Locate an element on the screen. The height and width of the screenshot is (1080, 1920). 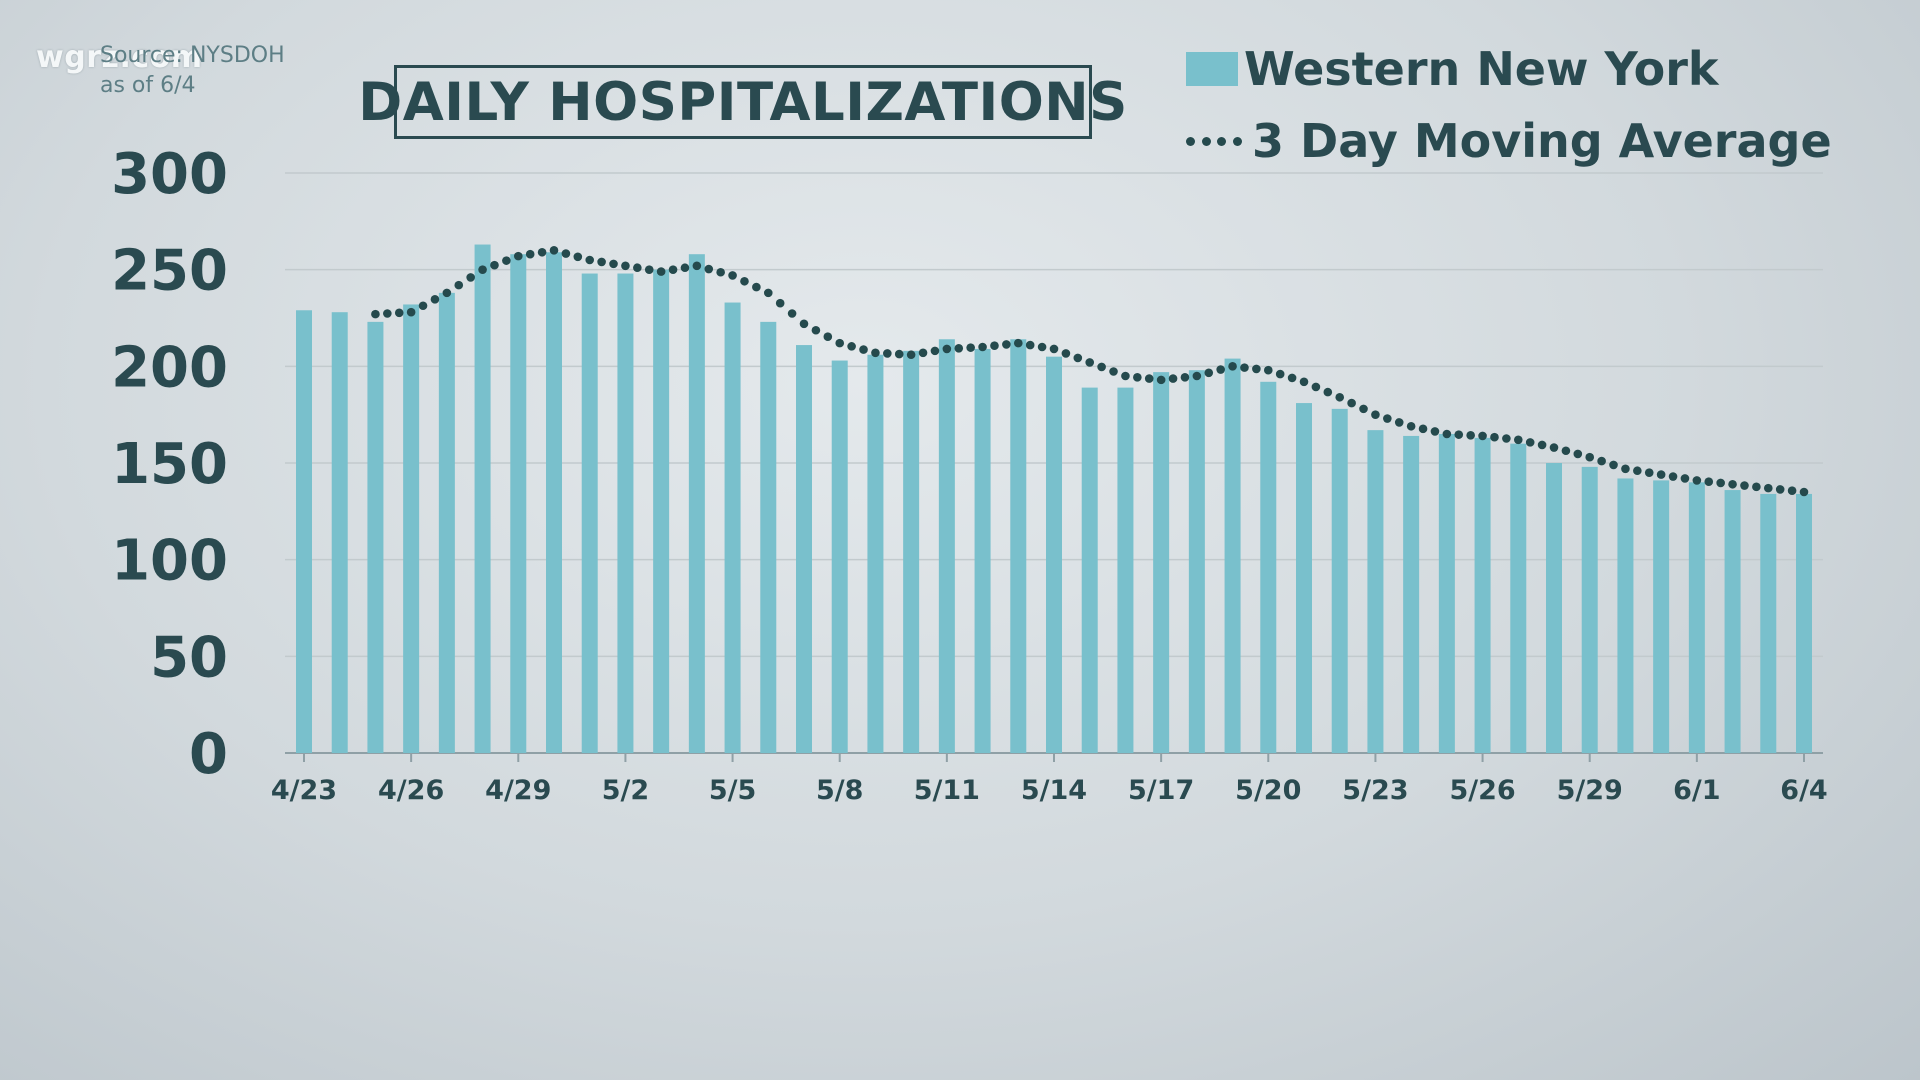
x-tick-label: 5/2 is located at coordinates (625, 790).